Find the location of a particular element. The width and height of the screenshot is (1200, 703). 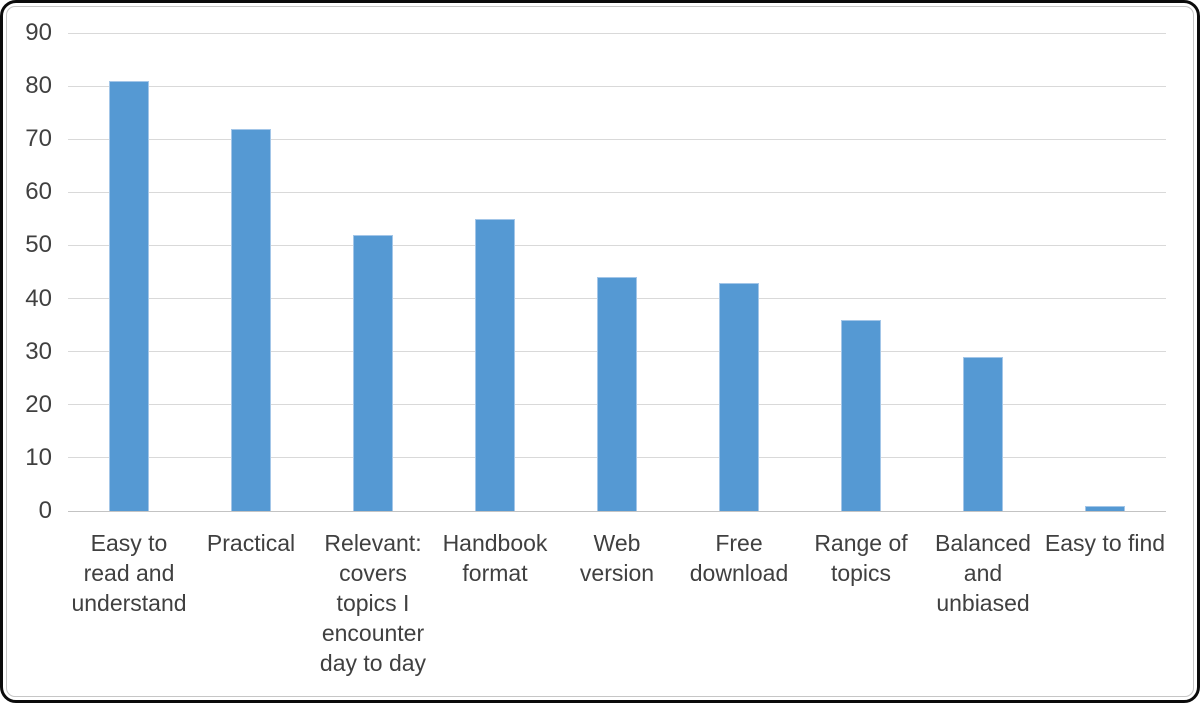

x-label-line: Web is located at coordinates (617, 543).